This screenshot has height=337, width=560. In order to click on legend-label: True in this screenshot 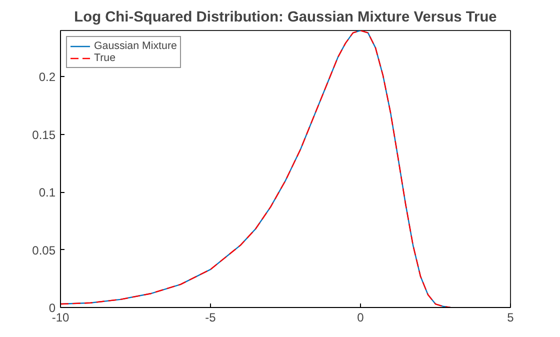, I will do `click(105, 58)`.